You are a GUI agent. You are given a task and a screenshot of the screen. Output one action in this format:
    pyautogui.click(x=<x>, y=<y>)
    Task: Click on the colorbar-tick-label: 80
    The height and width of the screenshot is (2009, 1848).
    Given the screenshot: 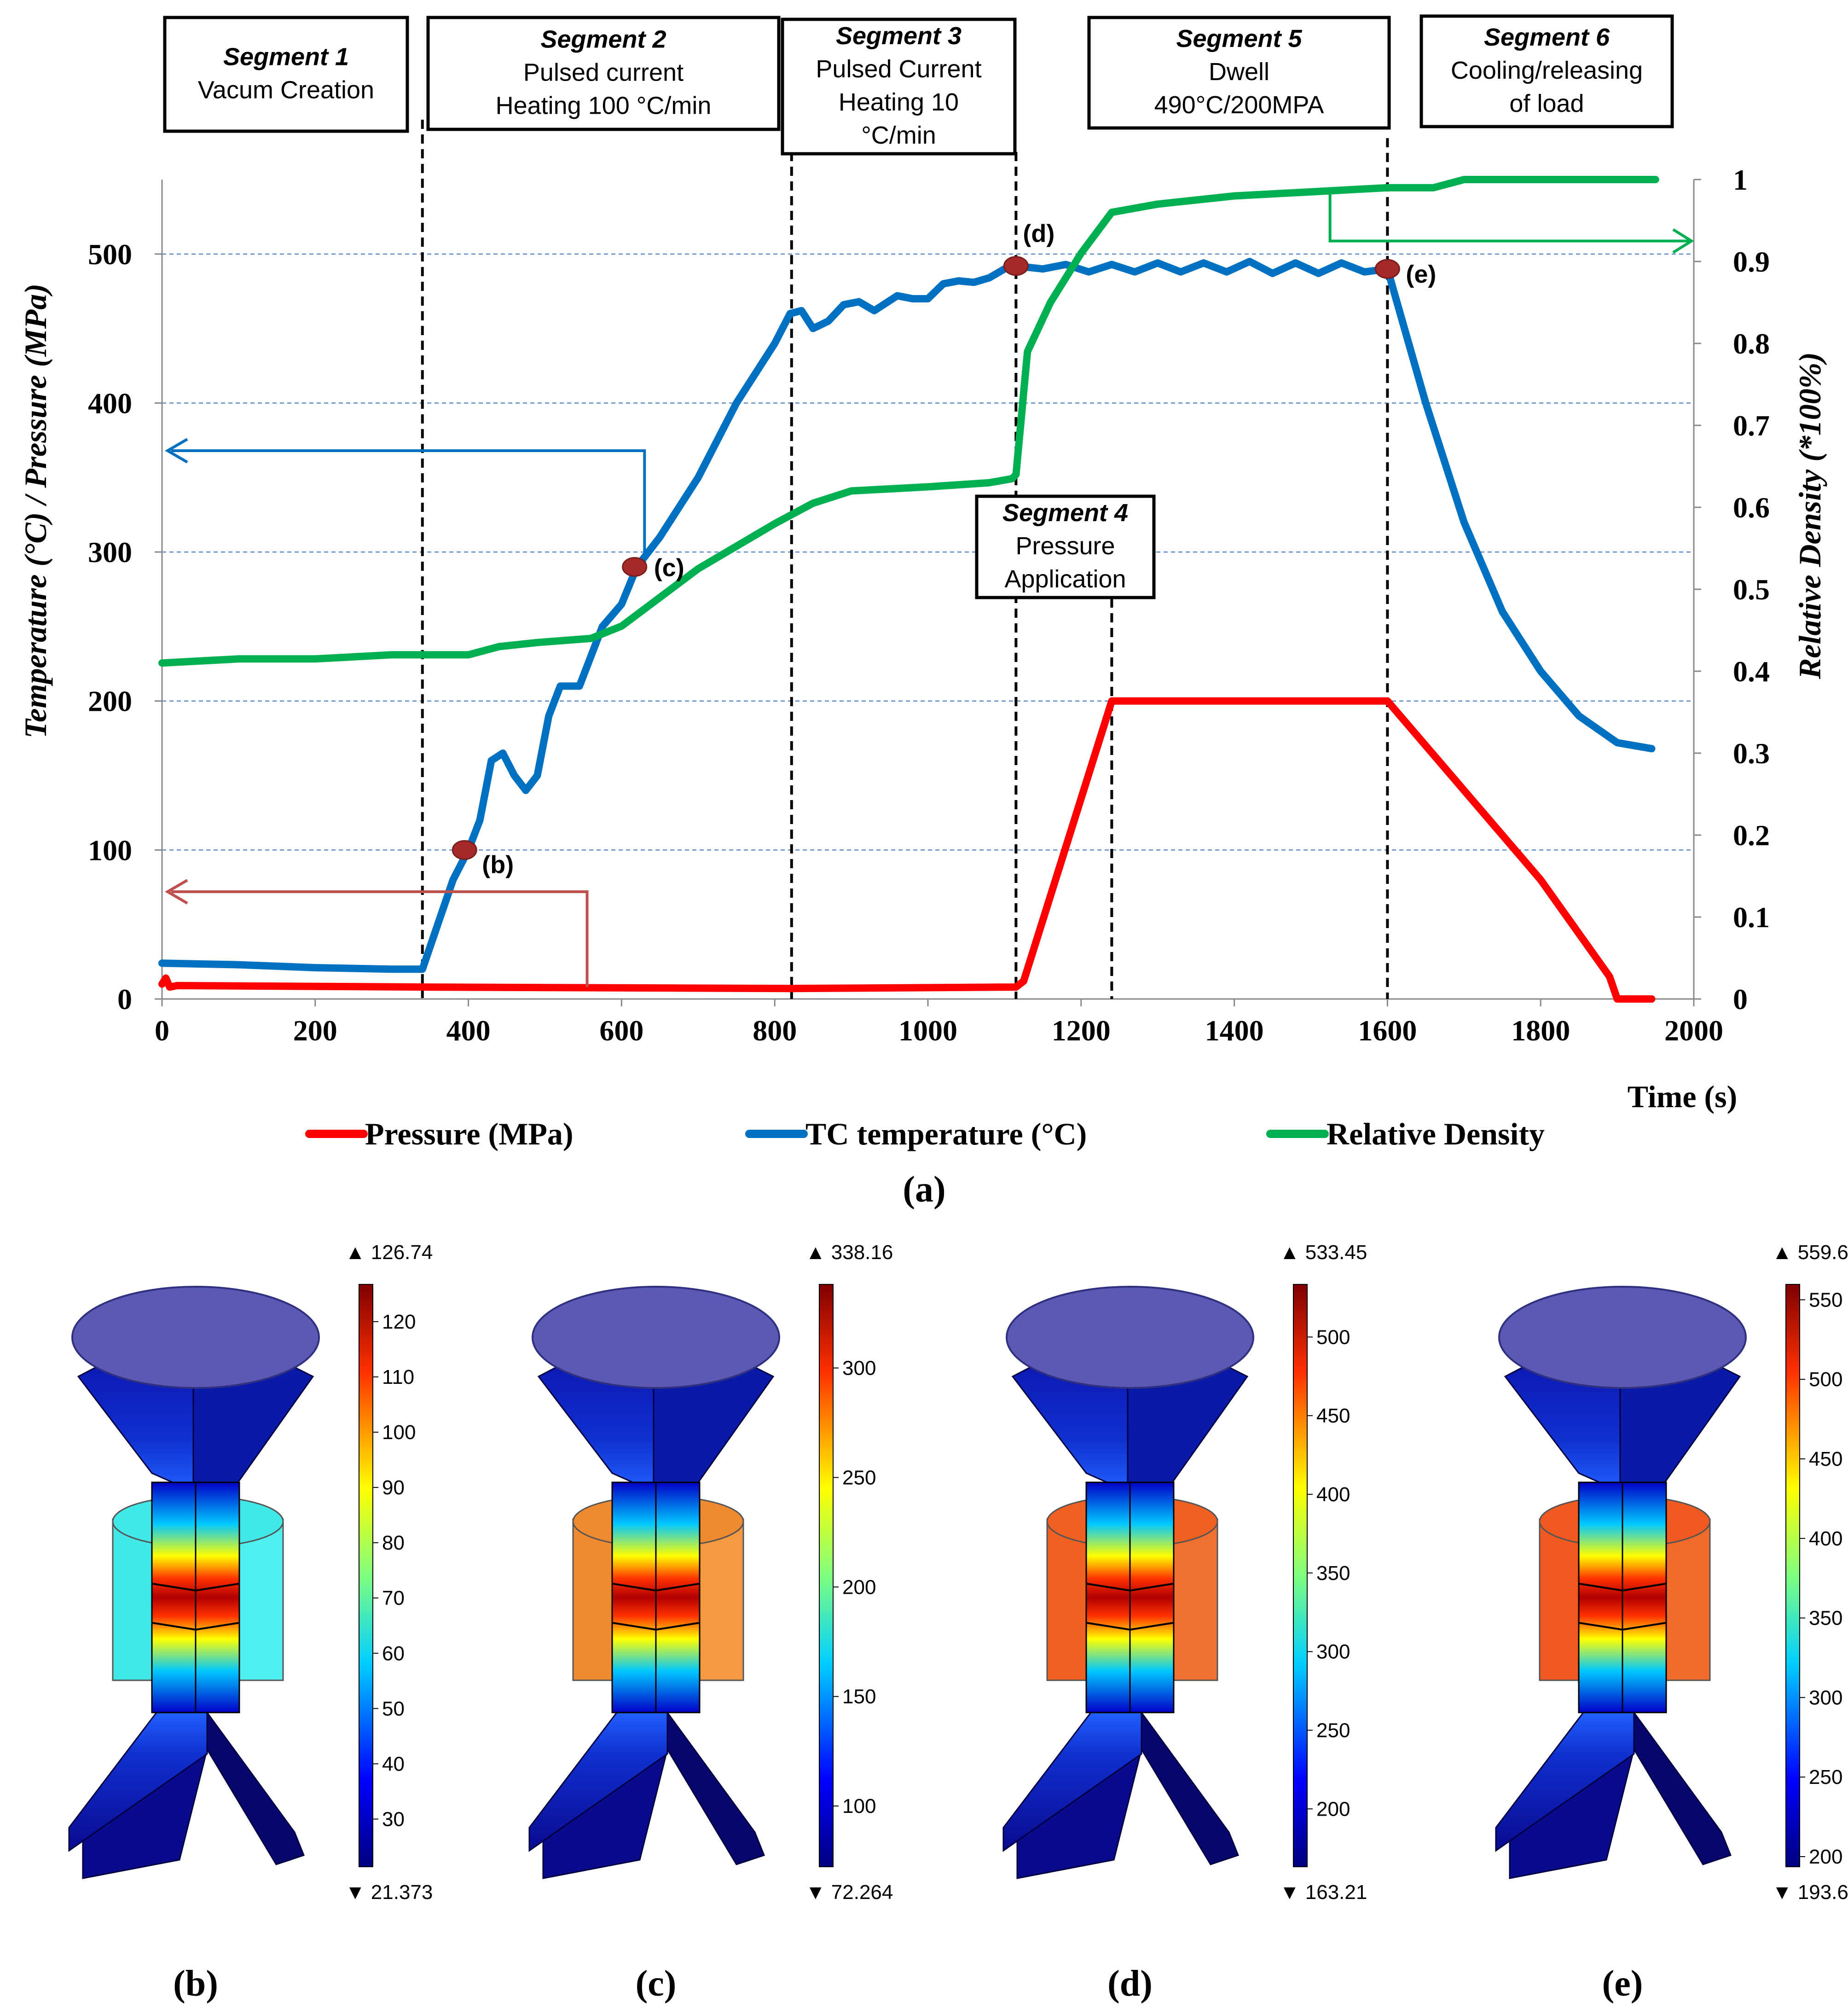 What is the action you would take?
    pyautogui.click(x=393, y=1543)
    